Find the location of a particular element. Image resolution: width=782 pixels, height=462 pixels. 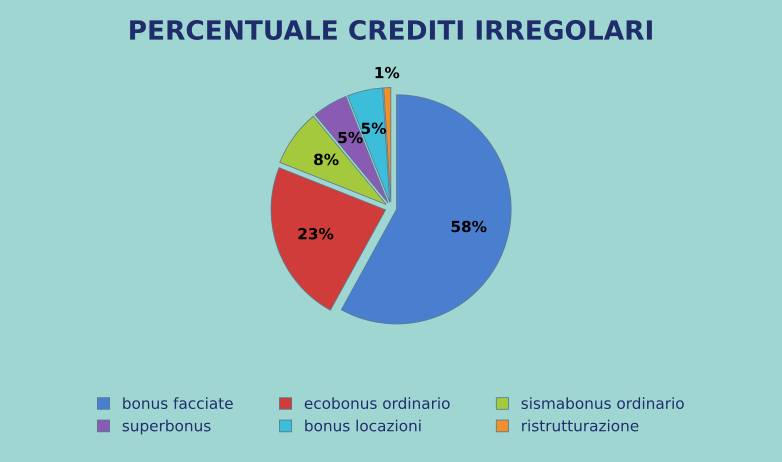

legend-label: superbonus is located at coordinates (166, 427).